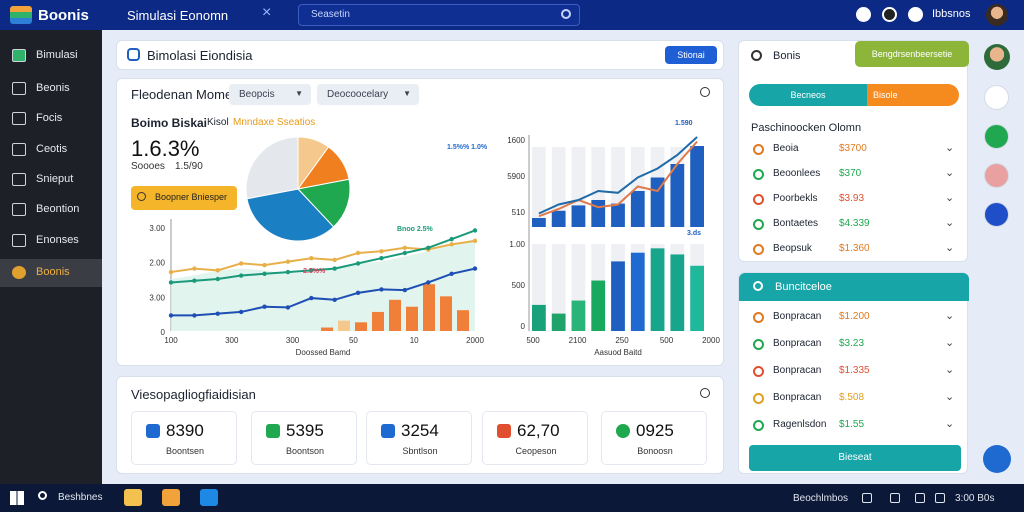 This screenshot has height=512, width=1024. I want to click on tab: Bisole, so click(913, 95).